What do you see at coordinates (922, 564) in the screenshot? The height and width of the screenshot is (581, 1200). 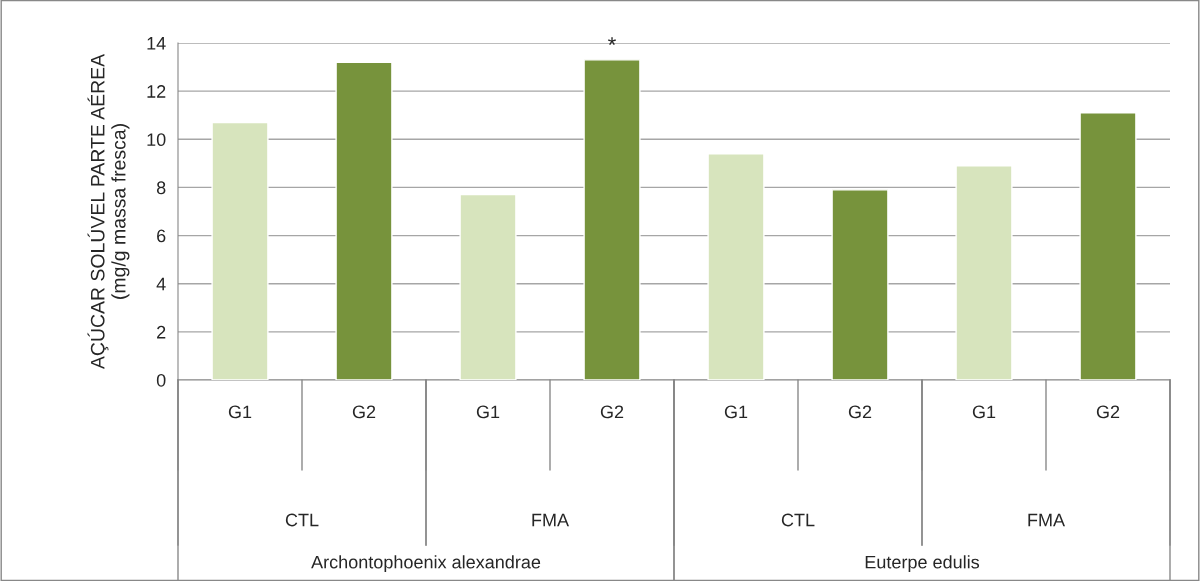 I see `text: Euterpe edulis` at bounding box center [922, 564].